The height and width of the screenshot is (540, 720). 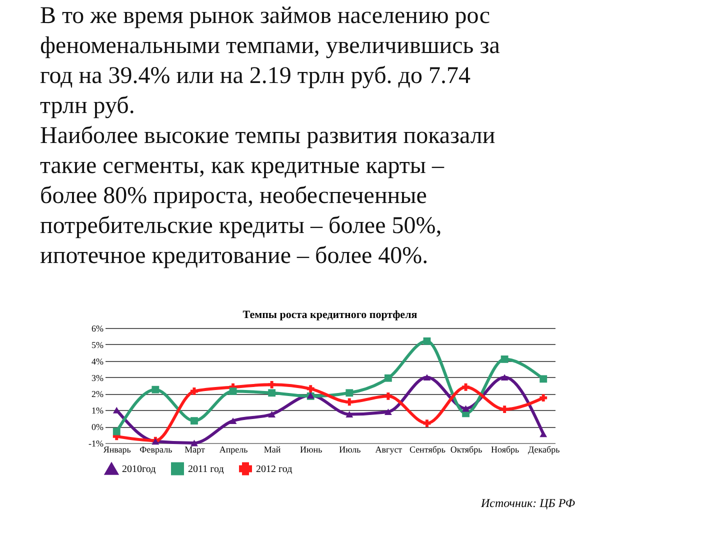 What do you see at coordinates (96, 443) in the screenshot?
I see `y-tick-label: -1%` at bounding box center [96, 443].